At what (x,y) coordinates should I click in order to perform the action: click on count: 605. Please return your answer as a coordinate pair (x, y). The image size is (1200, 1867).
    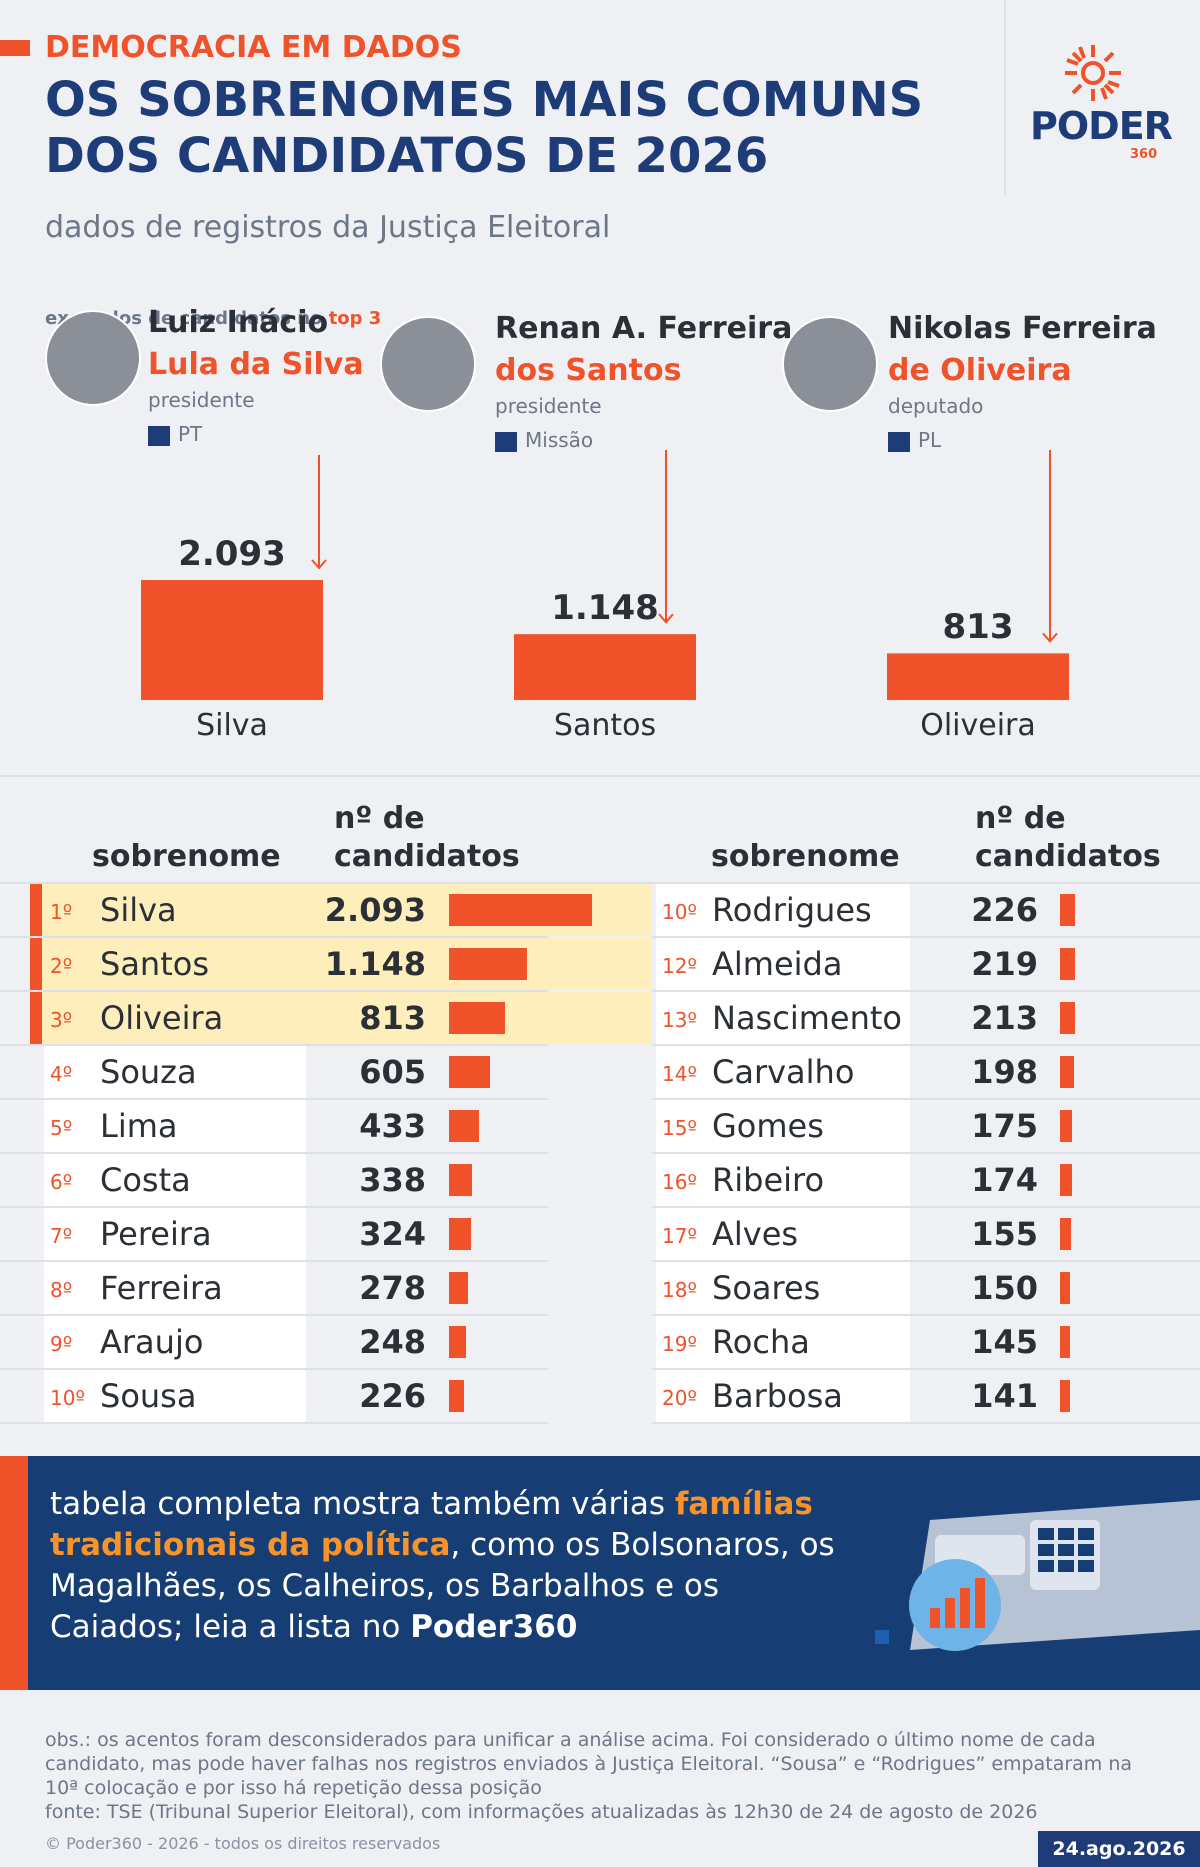
    Looking at the image, I should click on (392, 1072).